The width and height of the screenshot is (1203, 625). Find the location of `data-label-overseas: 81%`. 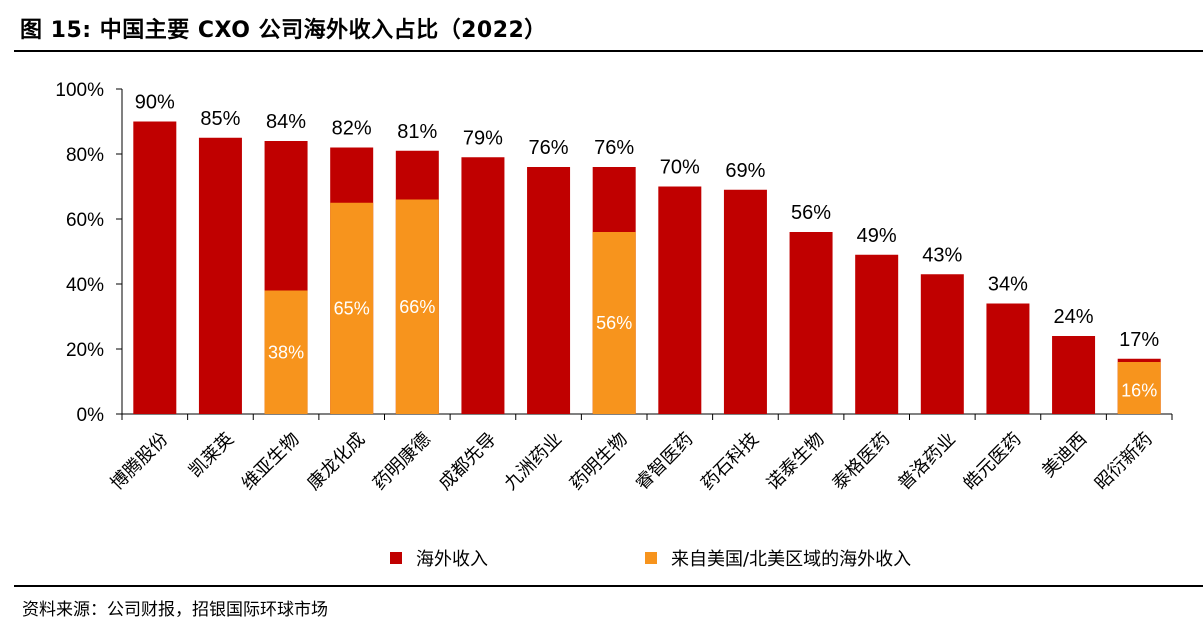

data-label-overseas: 81% is located at coordinates (417, 132).